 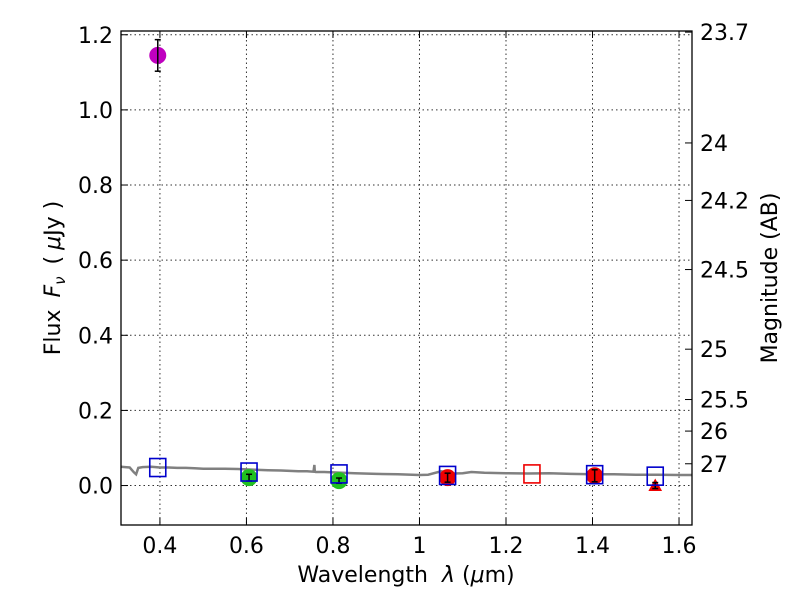 What do you see at coordinates (95, 261) in the screenshot?
I see `y-tick-label: 0.6` at bounding box center [95, 261].